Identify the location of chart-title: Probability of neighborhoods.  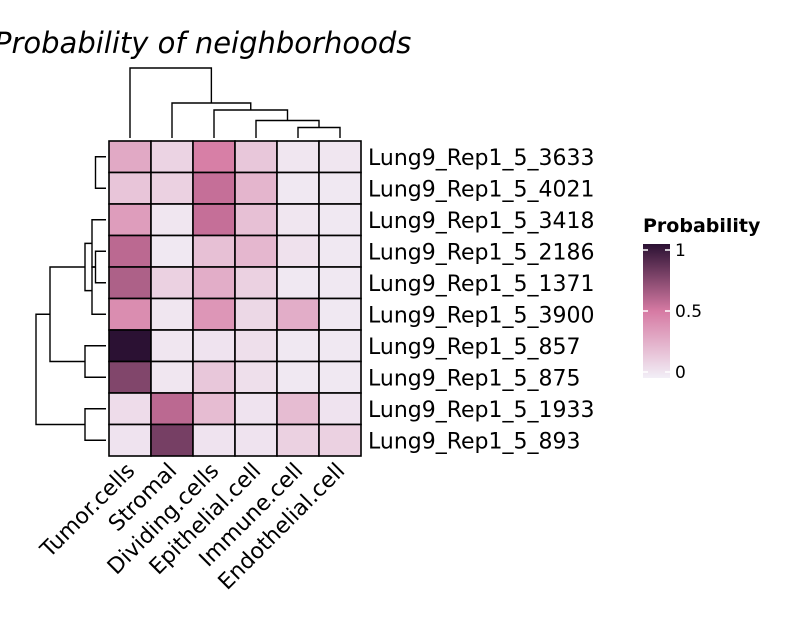
(205, 43).